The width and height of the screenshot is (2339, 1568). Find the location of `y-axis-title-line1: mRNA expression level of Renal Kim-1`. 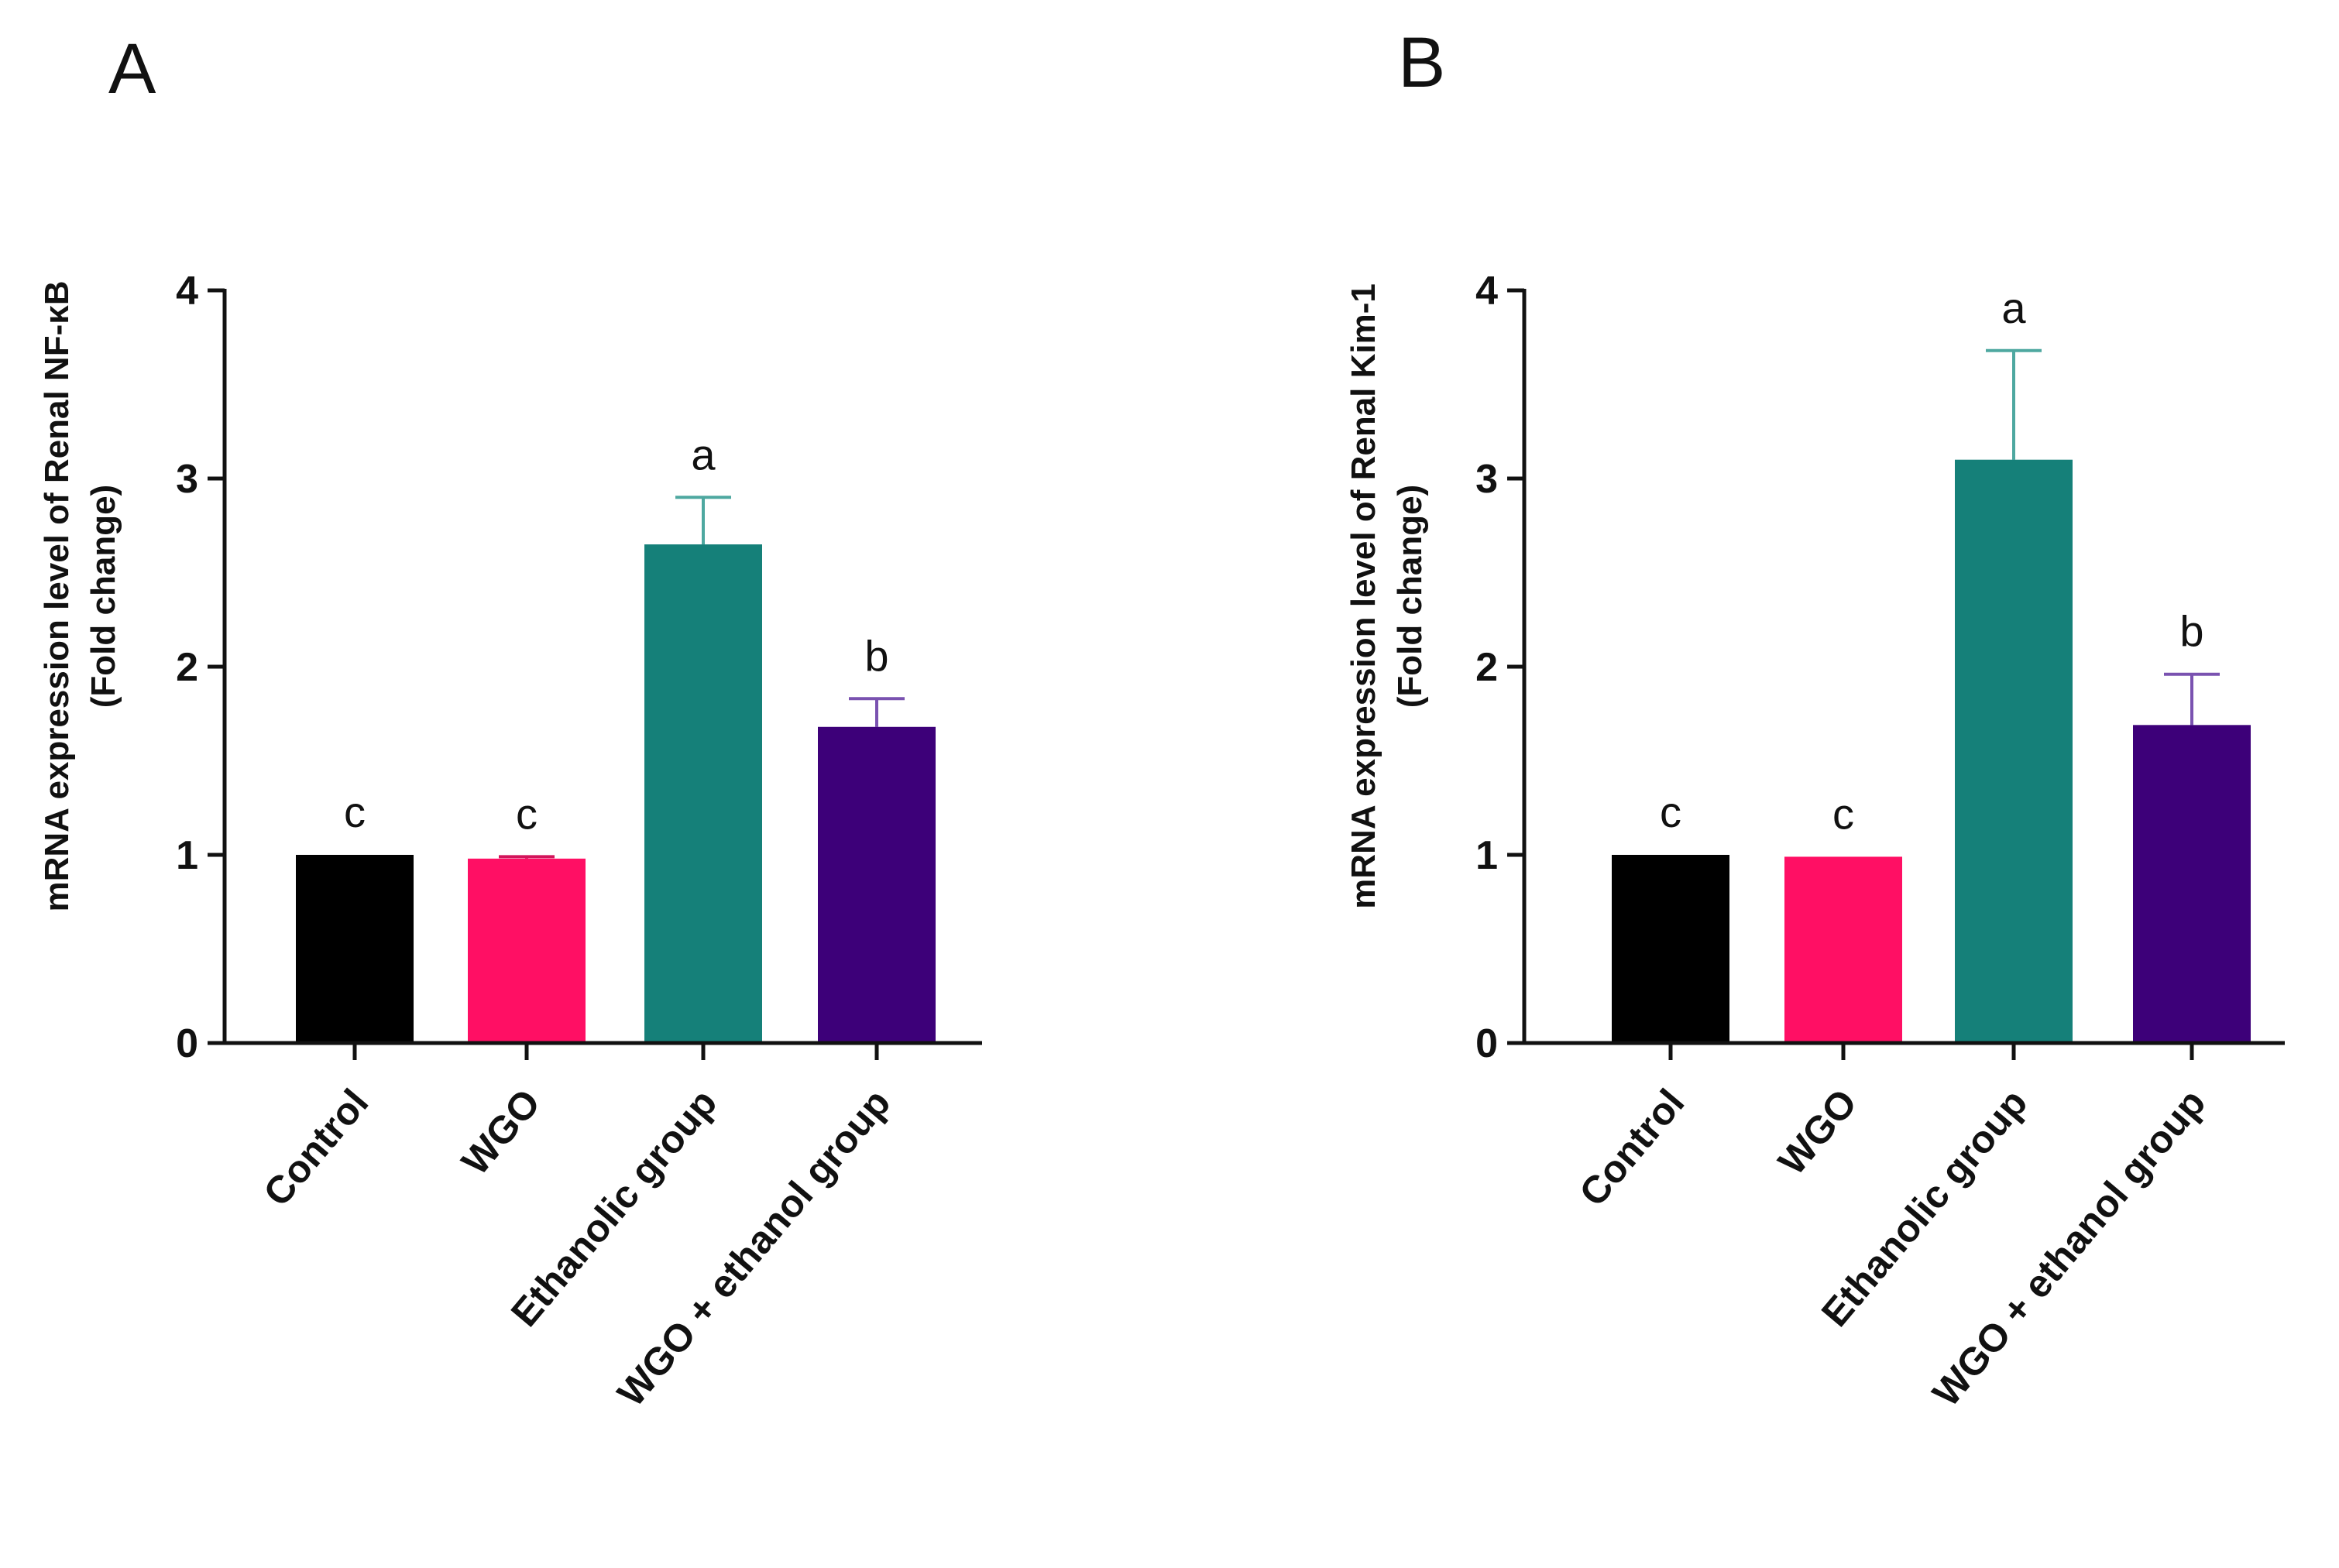

y-axis-title-line1: mRNA expression level of Renal Kim-1 is located at coordinates (1363, 596).